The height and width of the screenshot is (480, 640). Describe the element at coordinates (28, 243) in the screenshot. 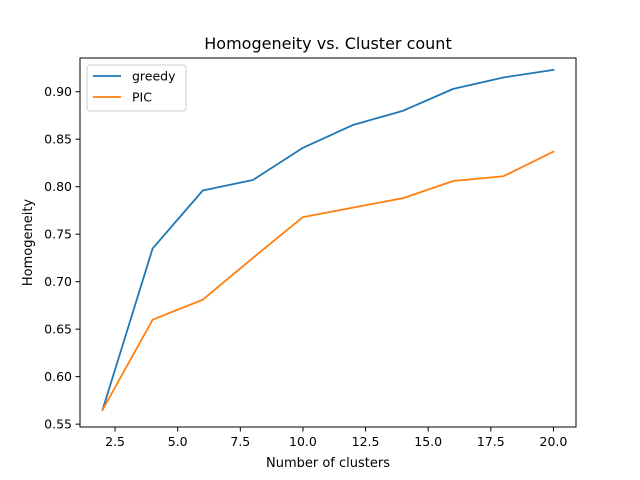

I see `y-axis-label: Homogeneity` at that location.